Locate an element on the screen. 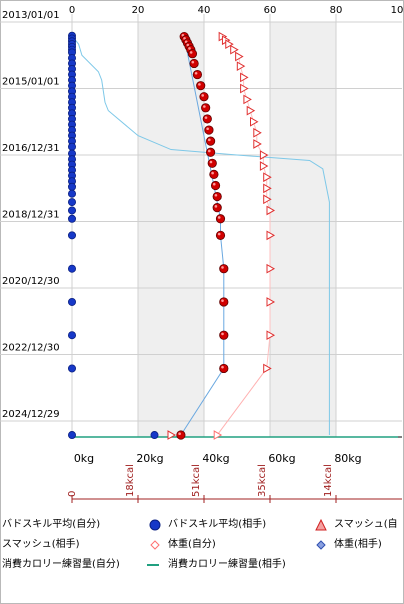 The height and width of the screenshot is (604, 404). legend-label-6: 体重(相手) is located at coordinates (358, 544).